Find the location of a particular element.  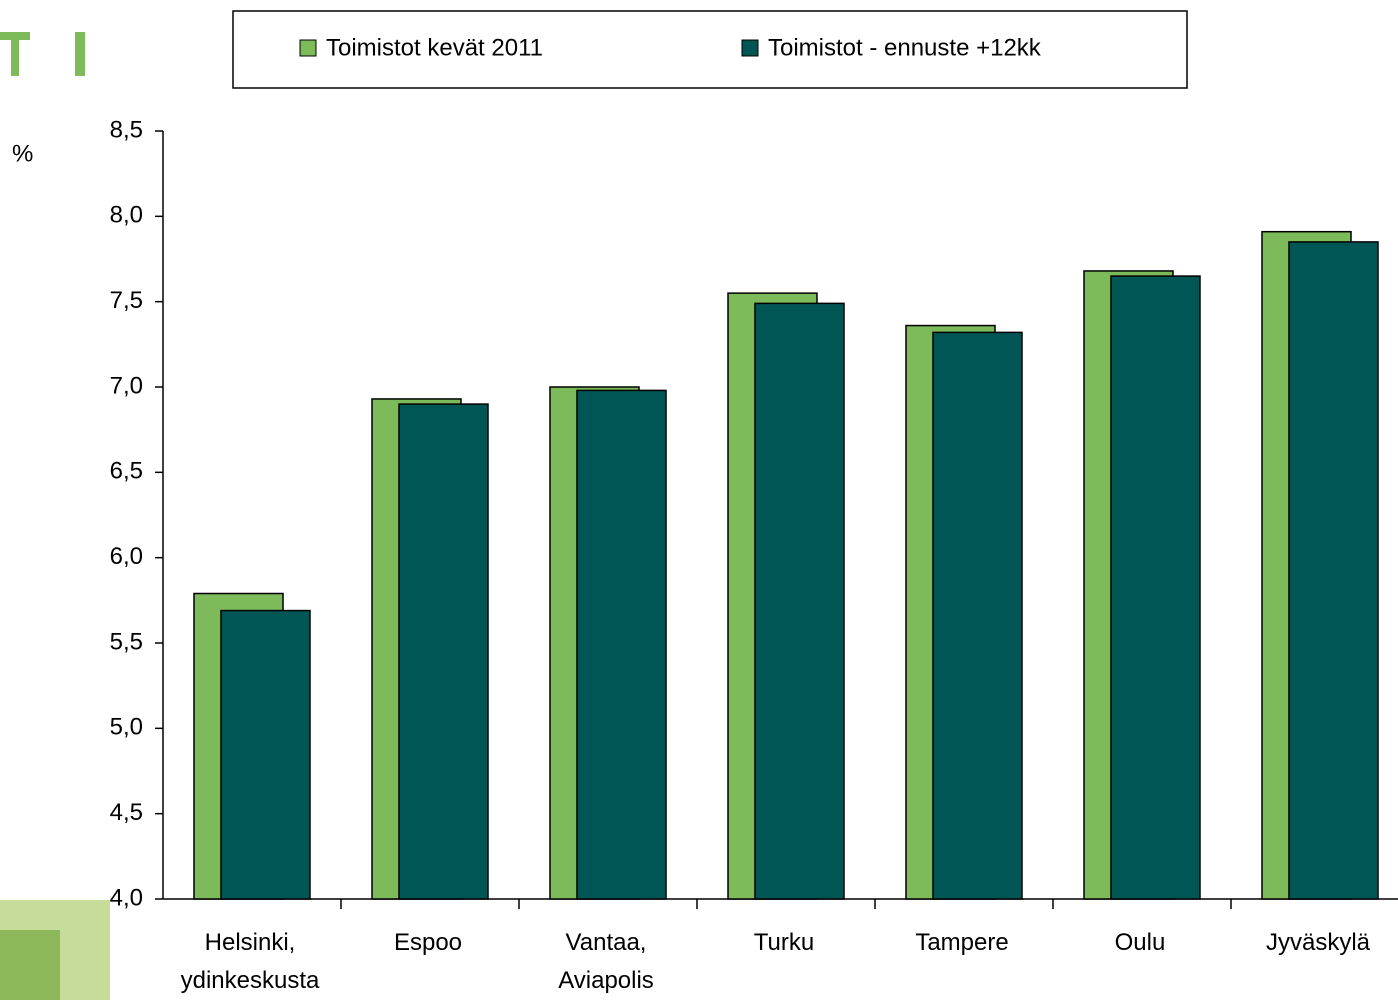

x-tick-label: Vantaa, Aviapolis is located at coordinates (606, 961).